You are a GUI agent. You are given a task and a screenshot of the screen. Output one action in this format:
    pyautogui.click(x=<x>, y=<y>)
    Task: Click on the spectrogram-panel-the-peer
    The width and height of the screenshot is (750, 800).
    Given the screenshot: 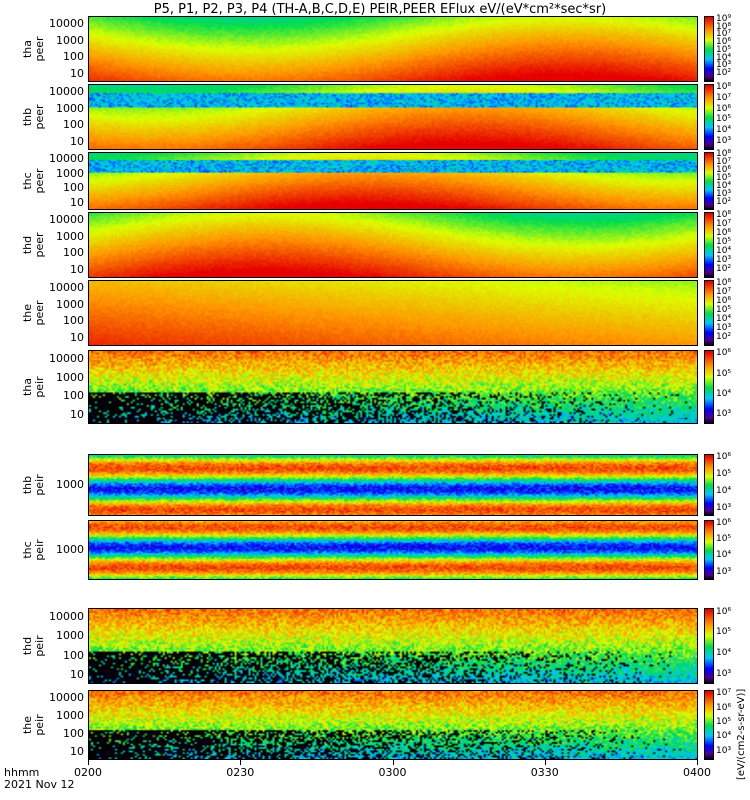 What is the action you would take?
    pyautogui.click(x=393, y=313)
    